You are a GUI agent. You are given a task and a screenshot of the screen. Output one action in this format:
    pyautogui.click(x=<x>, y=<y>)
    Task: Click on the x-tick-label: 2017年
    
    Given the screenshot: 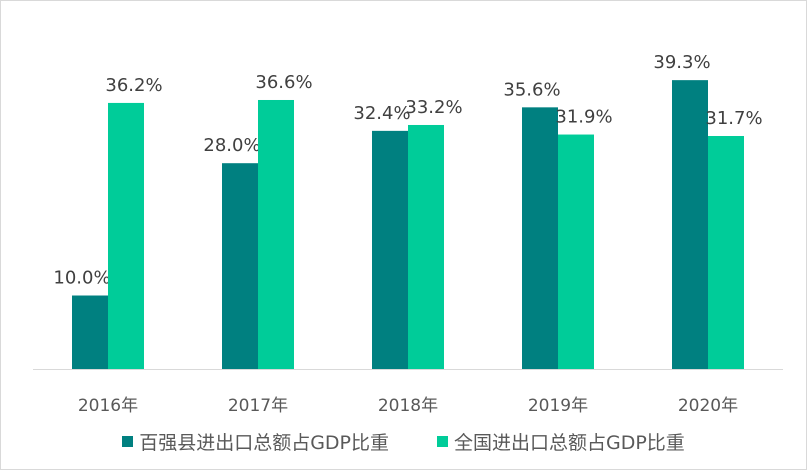 What is the action you would take?
    pyautogui.click(x=258, y=406)
    